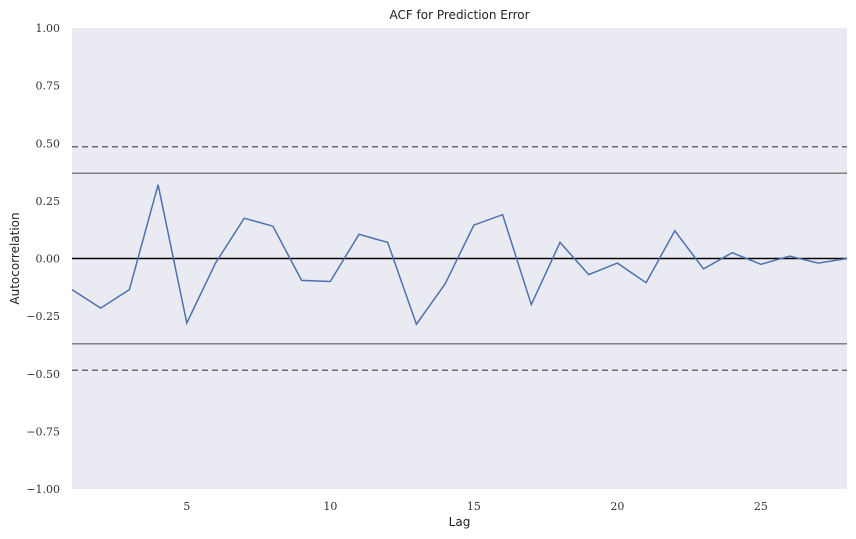  Describe the element at coordinates (48, 259) in the screenshot. I see `y-tick-label: 0.00` at that location.